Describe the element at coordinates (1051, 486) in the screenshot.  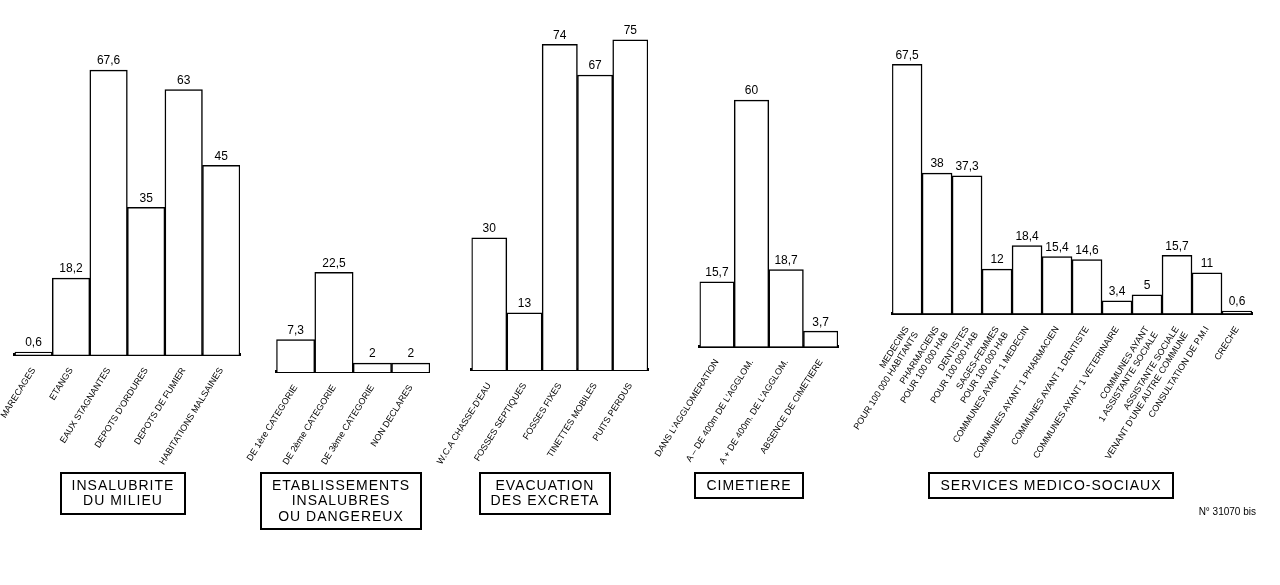
I see `text: SERVICES MEDICO-SOCIAUX` at that location.